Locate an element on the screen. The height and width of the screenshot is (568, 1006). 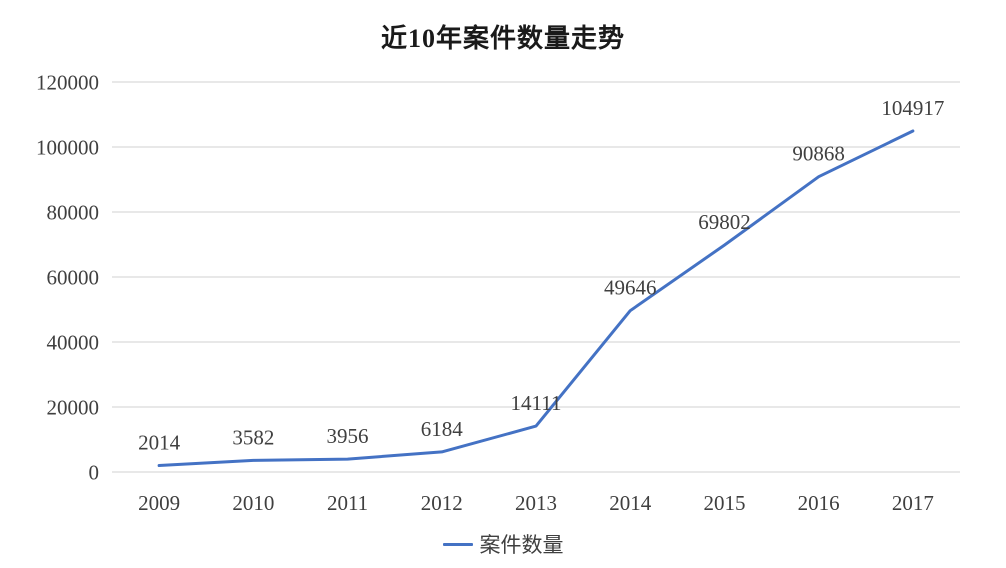
y-axis-tick-label: 80000 is located at coordinates (73, 213).